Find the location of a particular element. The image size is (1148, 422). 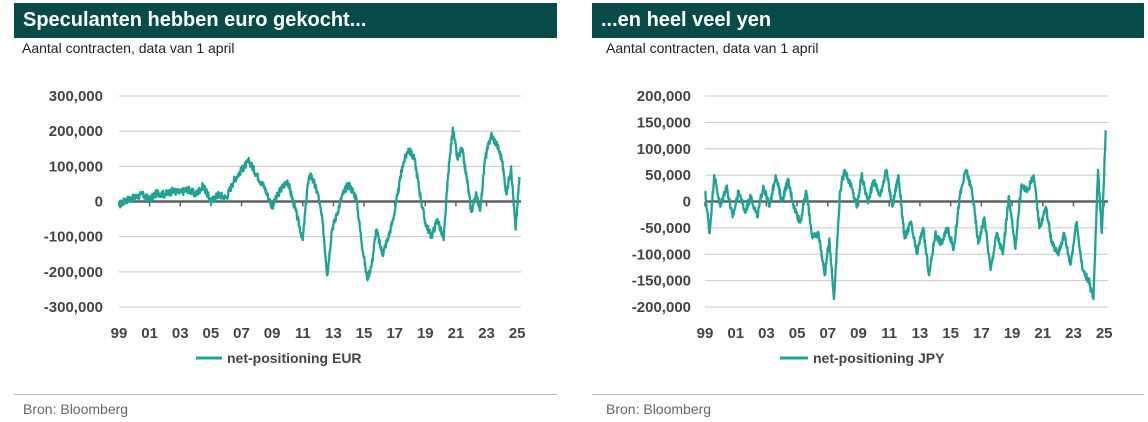

legend-label: net-positioning EUR is located at coordinates (294, 358).